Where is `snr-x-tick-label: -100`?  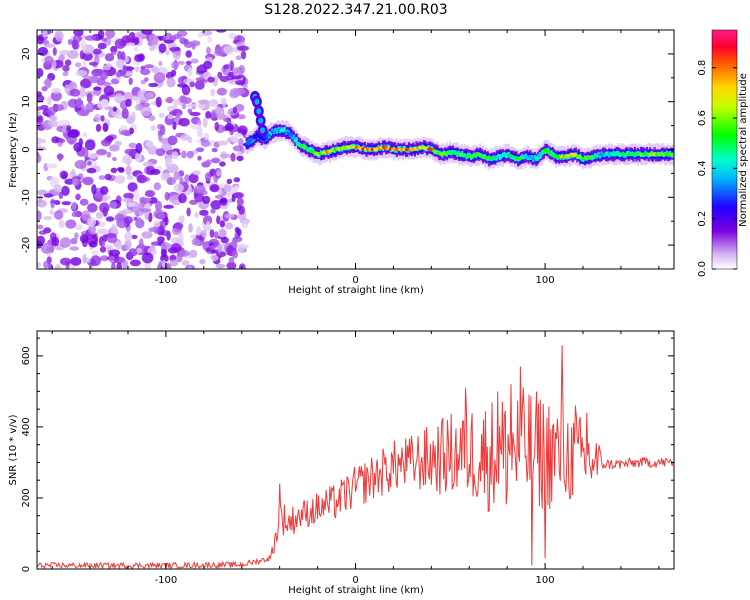
snr-x-tick-label: -100 is located at coordinates (166, 580).